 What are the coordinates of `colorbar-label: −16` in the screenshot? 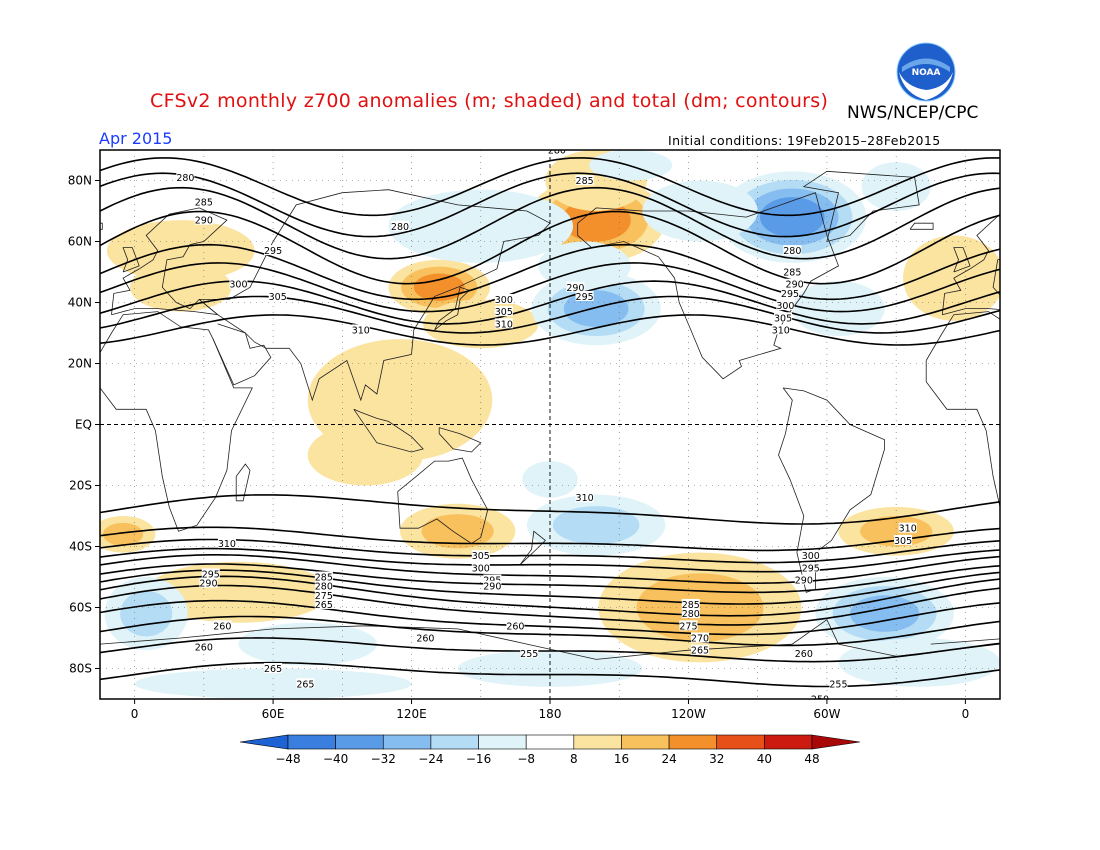 It's located at (478, 759).